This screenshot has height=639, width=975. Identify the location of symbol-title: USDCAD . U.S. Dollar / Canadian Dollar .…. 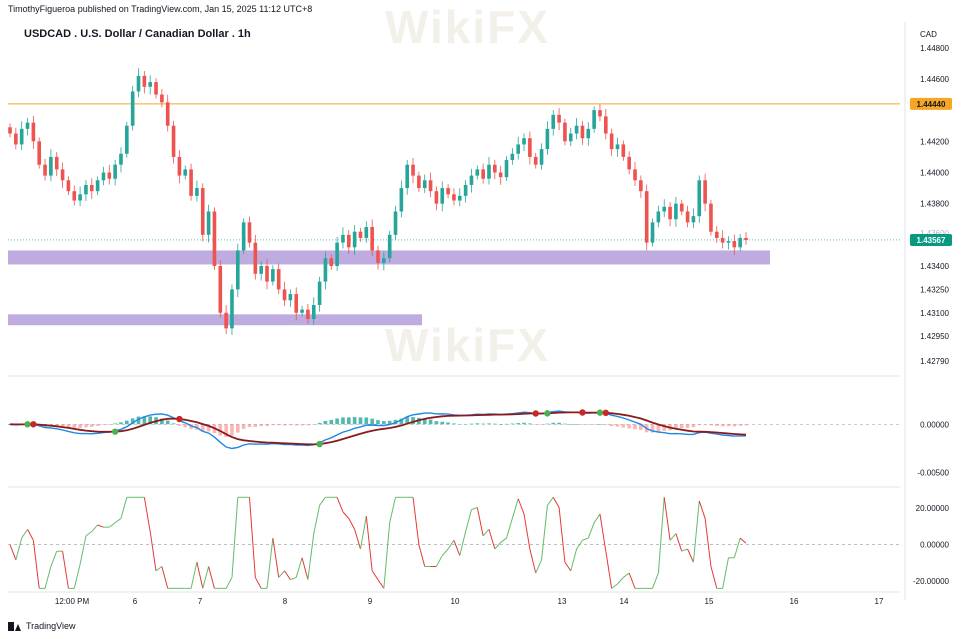
(137, 34).